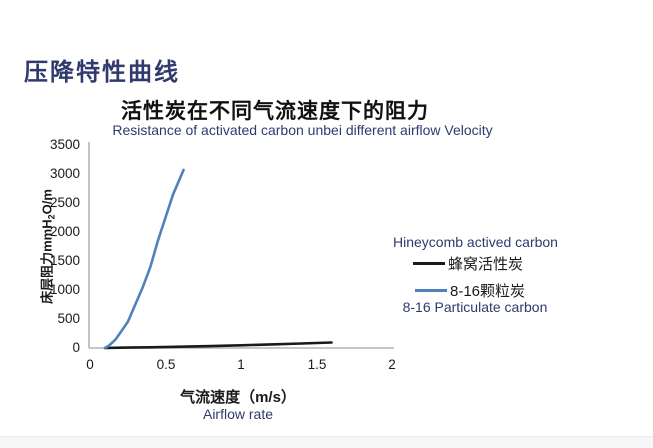 The height and width of the screenshot is (448, 653). Describe the element at coordinates (238, 397) in the screenshot. I see `x-axis-title: 气流速度（m/s）` at that location.